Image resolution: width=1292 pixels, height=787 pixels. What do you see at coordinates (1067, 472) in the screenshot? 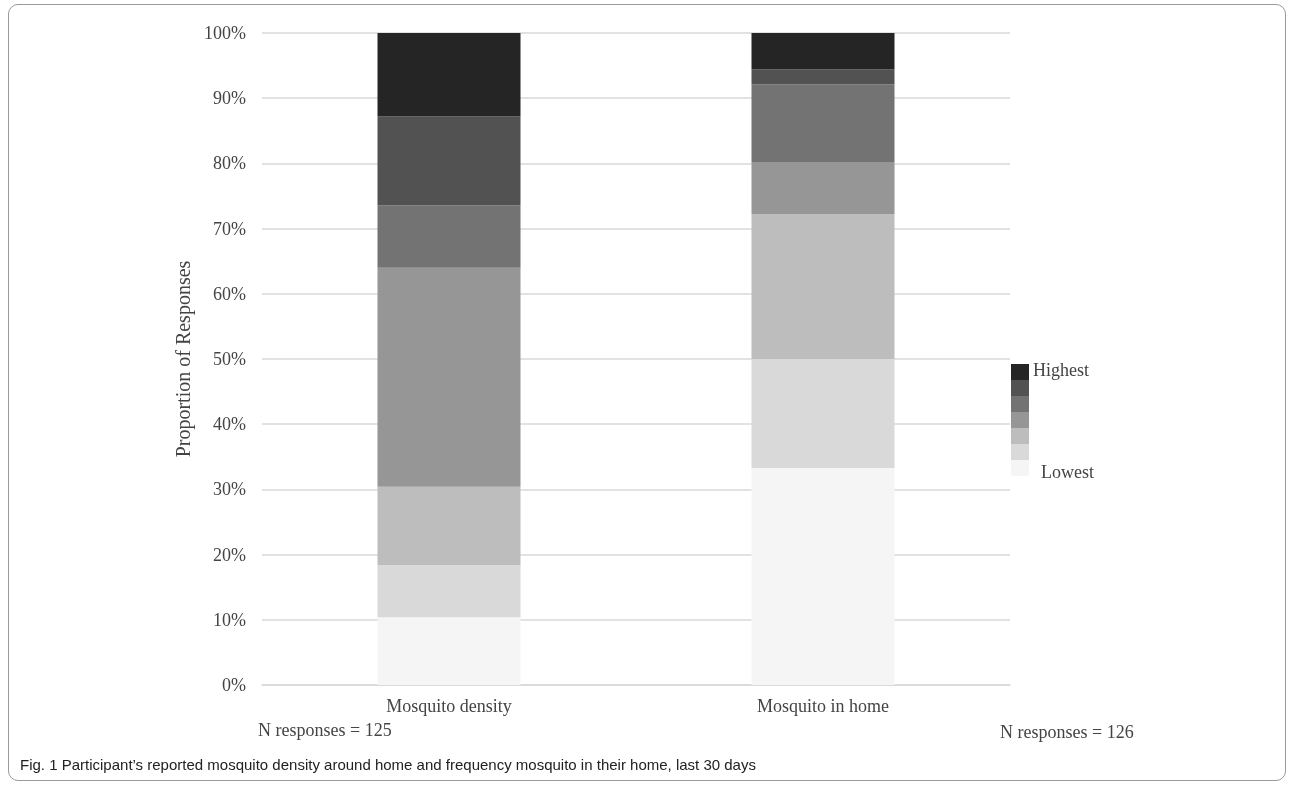
I see `text: Lowest` at bounding box center [1067, 472].